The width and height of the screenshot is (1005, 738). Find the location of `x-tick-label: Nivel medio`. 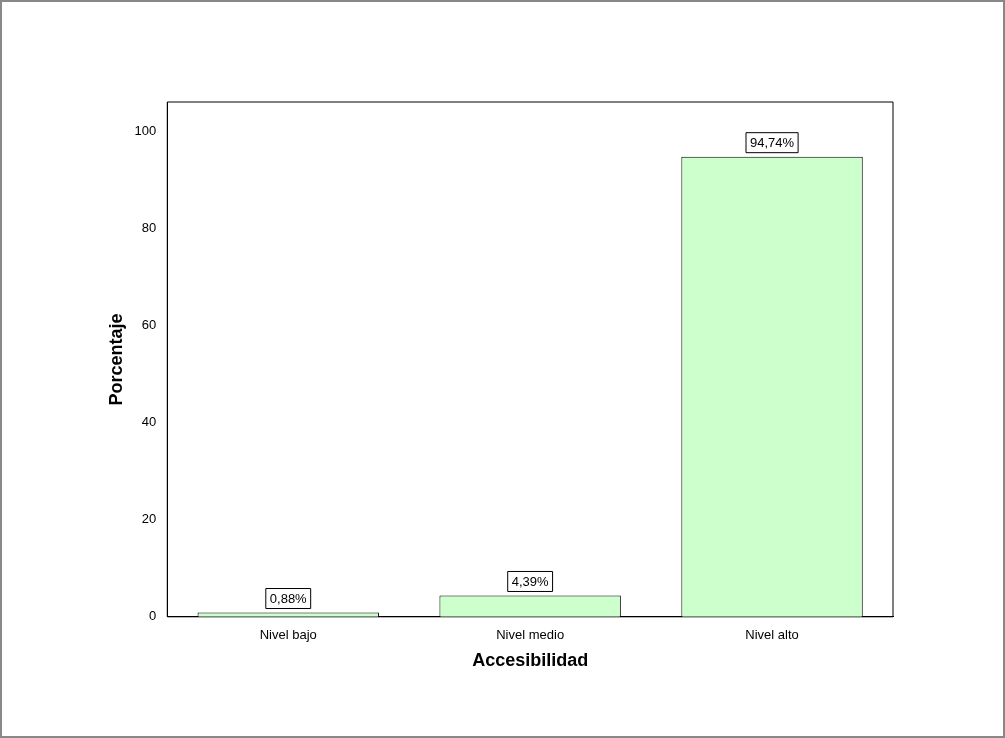

x-tick-label: Nivel medio is located at coordinates (530, 635).